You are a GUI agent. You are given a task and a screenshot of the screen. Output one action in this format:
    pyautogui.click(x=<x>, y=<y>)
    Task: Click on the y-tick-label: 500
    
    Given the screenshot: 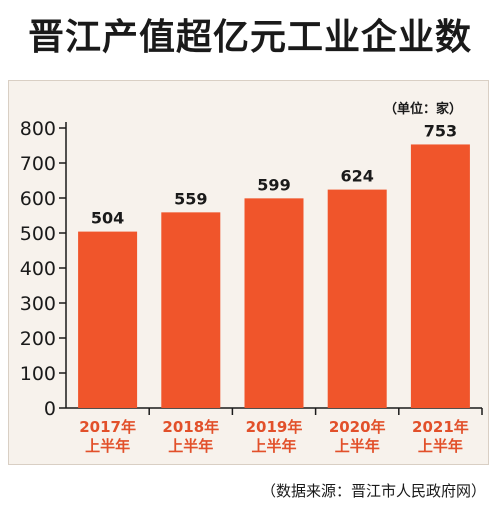 What is the action you would take?
    pyautogui.click(x=38, y=234)
    